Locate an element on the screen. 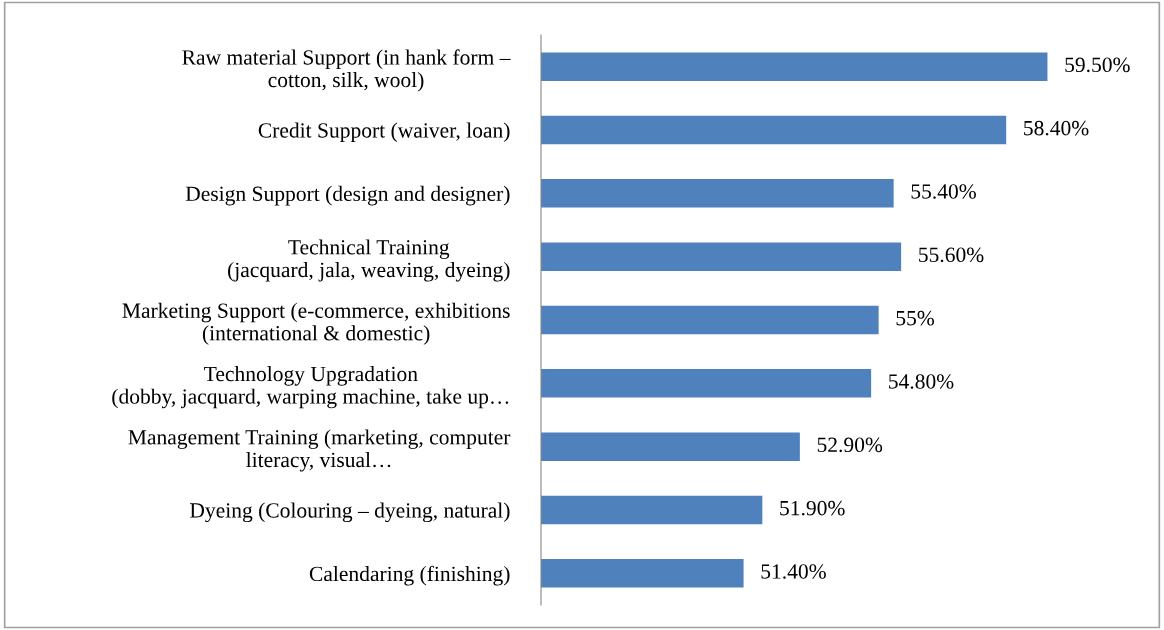 The height and width of the screenshot is (630, 1164). data-label: 54.80% is located at coordinates (921, 381).